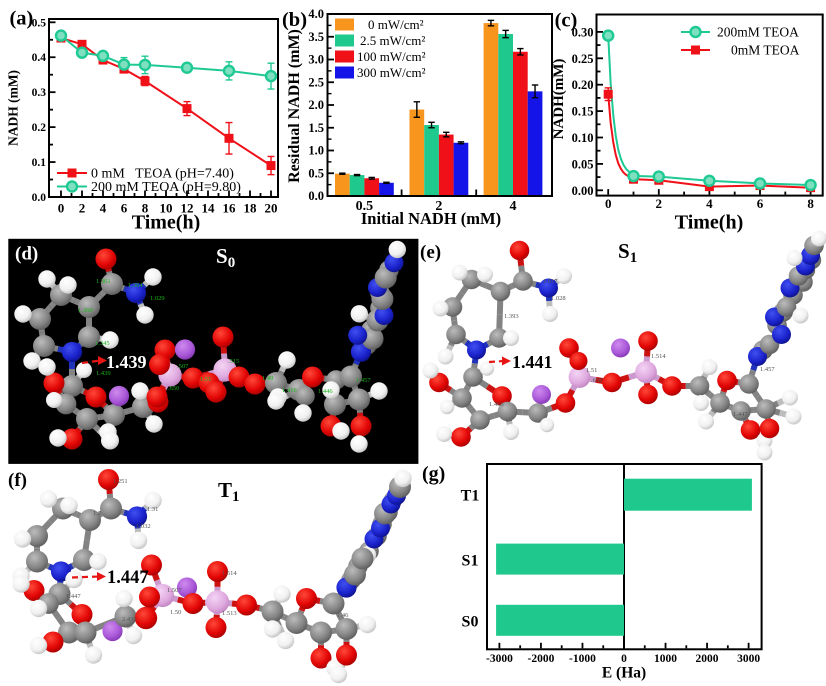 The image size is (826, 686). I want to click on svg-text: 1.393, so click(511, 316).